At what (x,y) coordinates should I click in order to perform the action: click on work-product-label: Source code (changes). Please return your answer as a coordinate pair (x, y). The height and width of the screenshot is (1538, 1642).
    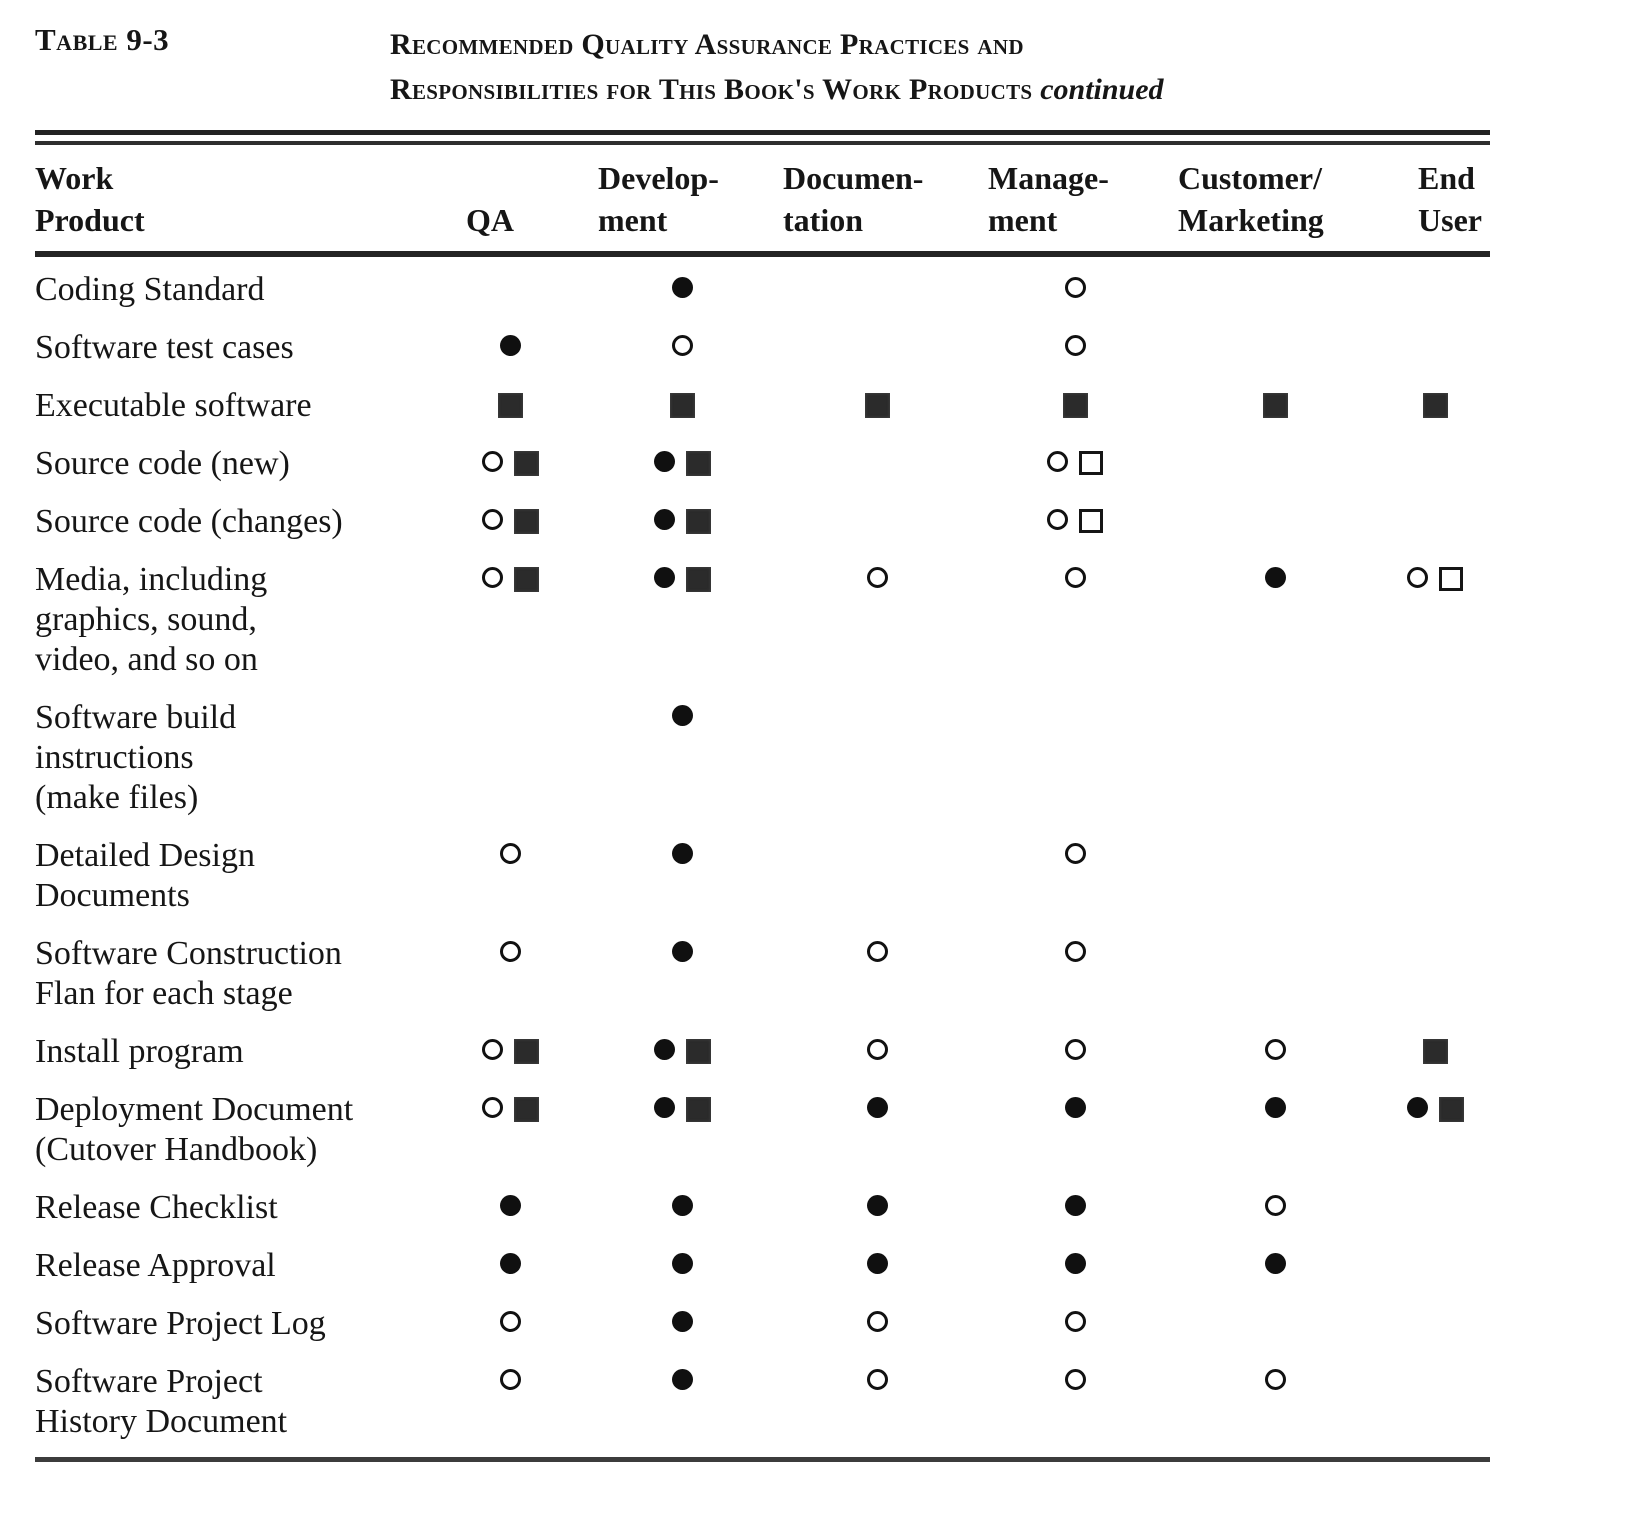
    Looking at the image, I should click on (232, 522).